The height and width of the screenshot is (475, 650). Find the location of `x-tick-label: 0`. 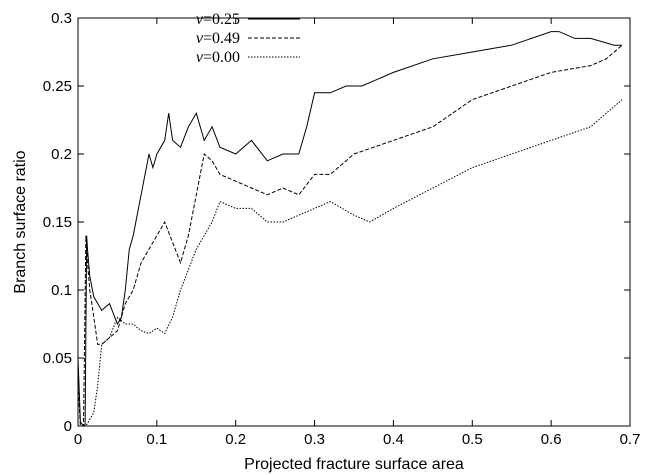

x-tick-label: 0 is located at coordinates (78, 439).